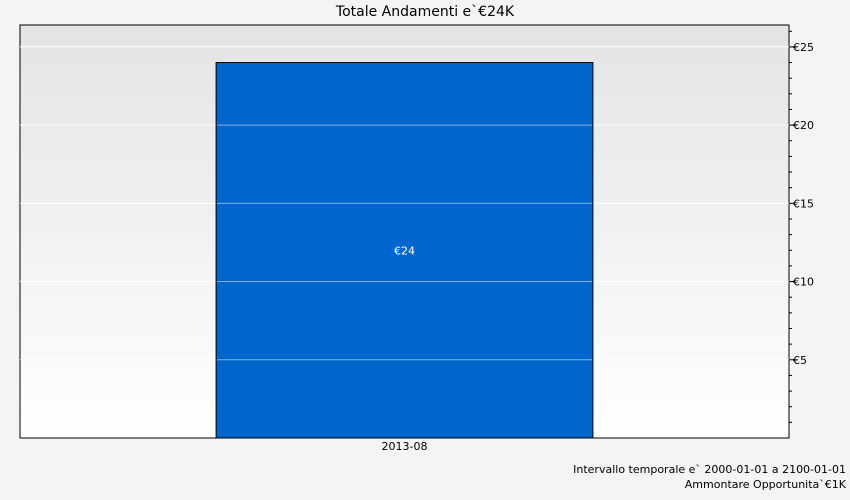  What do you see at coordinates (405, 446) in the screenshot?
I see `x-tick-label: 2013-08` at bounding box center [405, 446].